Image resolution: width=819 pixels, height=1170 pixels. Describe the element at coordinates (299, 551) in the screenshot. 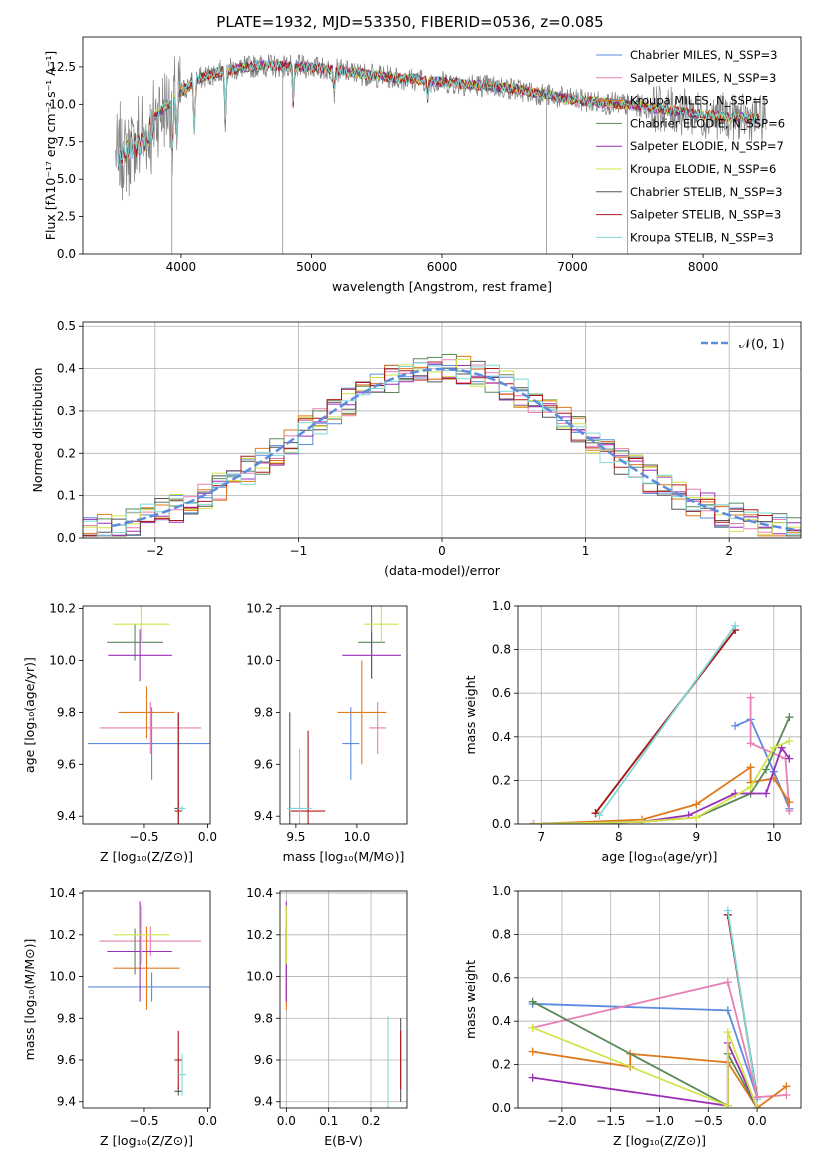

I see `x-tick-label: −1` at that location.